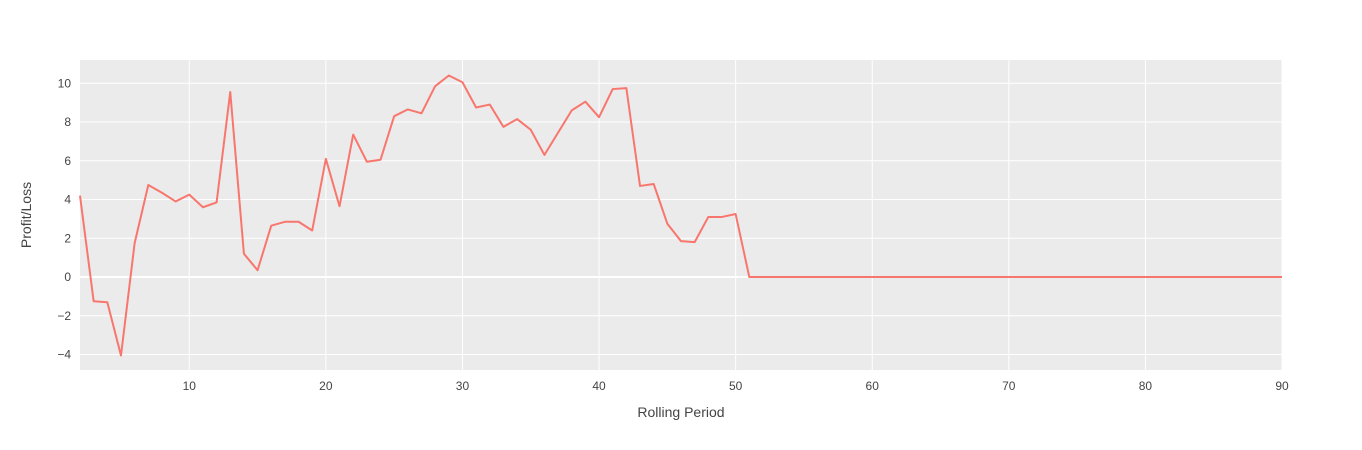 This screenshot has width=1362, height=450. What do you see at coordinates (64, 316) in the screenshot?
I see `y-tick-label: −2` at bounding box center [64, 316].